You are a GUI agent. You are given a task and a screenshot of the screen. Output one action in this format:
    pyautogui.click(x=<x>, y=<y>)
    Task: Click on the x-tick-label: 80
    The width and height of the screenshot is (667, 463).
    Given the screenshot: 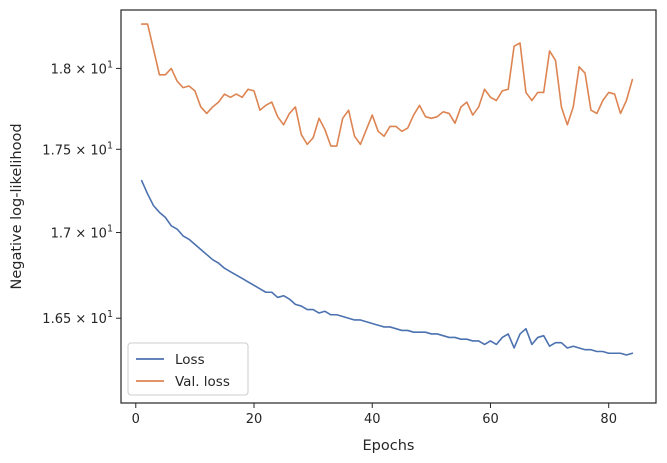 What is the action you would take?
    pyautogui.click(x=608, y=419)
    